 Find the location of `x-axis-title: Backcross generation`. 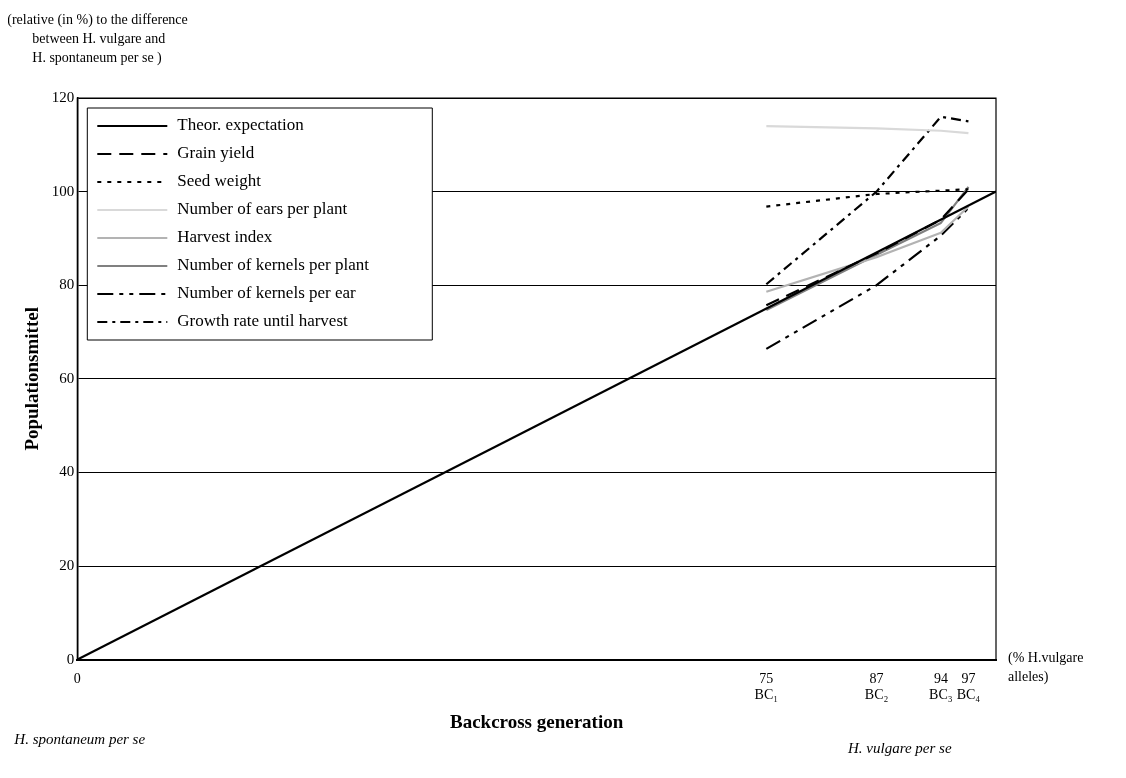

x-axis-title: Backcross generation is located at coordinates (537, 721).